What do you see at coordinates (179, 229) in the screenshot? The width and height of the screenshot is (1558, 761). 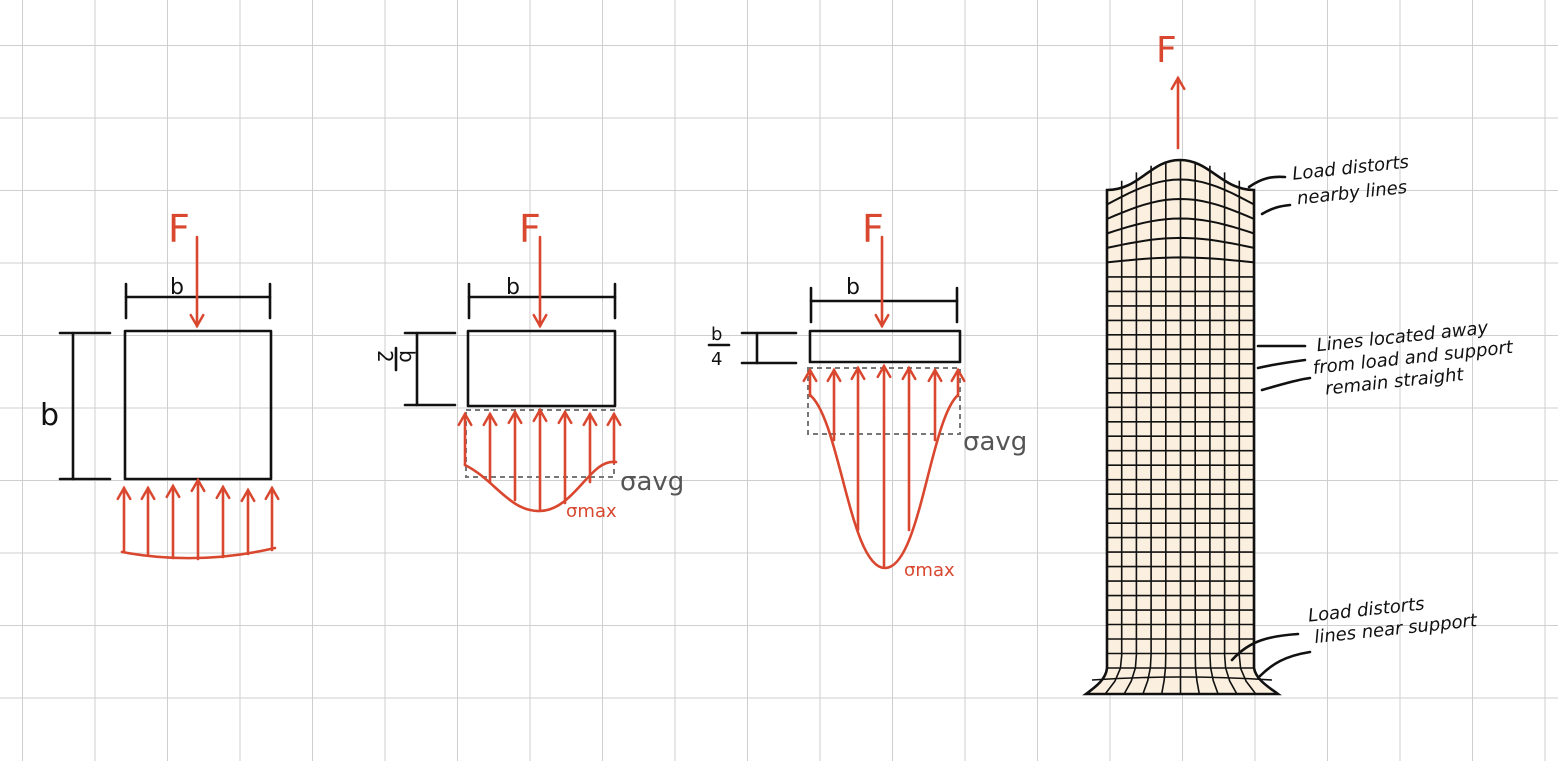 I see `block-1-force-label: F` at bounding box center [179, 229].